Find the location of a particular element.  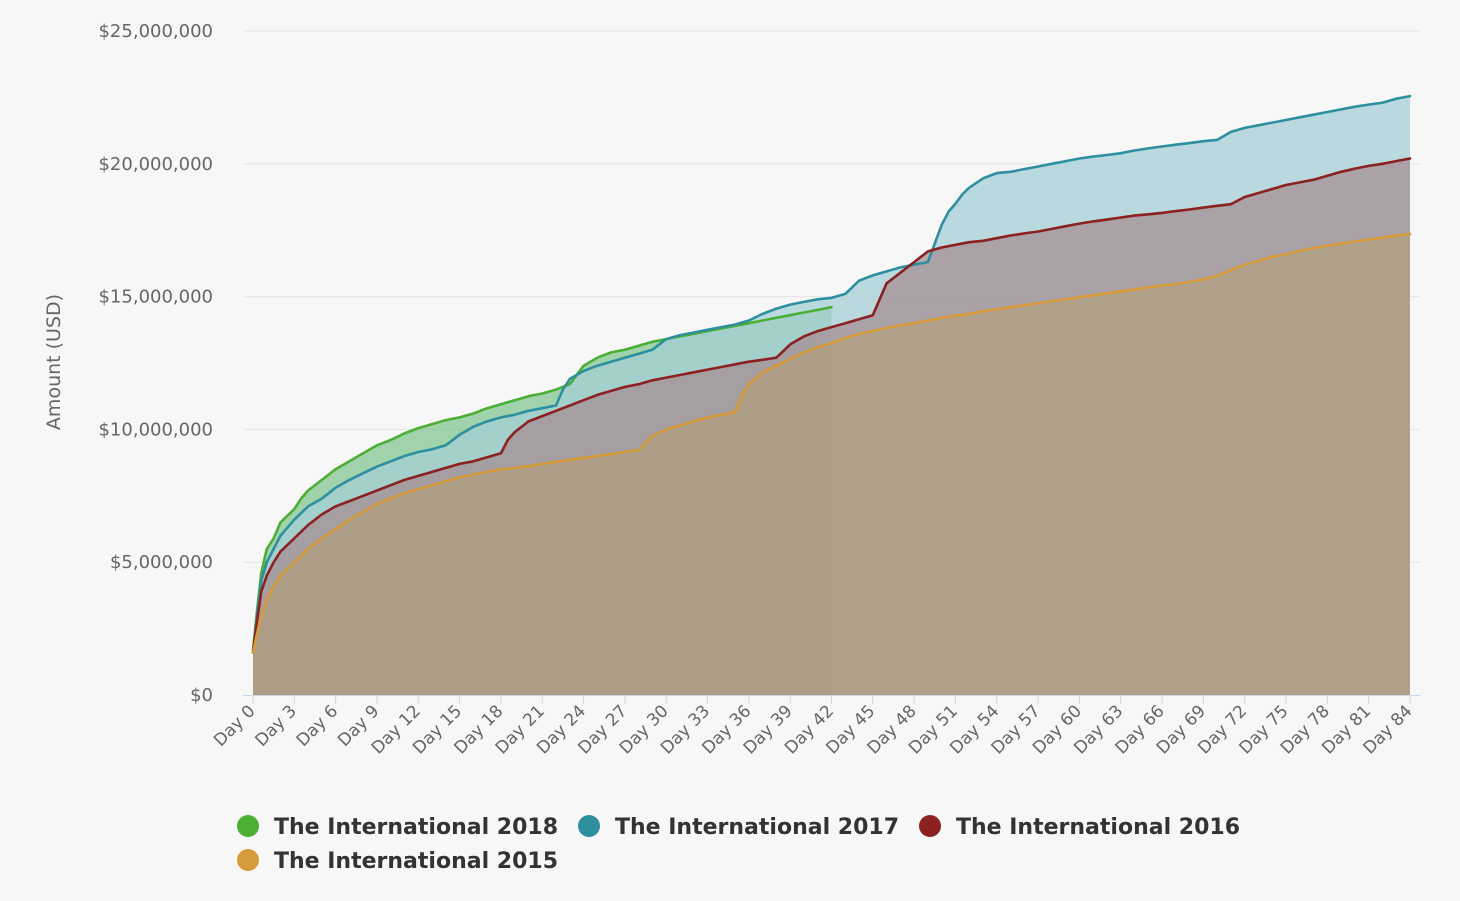

legend-label: The International 2017 is located at coordinates (757, 827).